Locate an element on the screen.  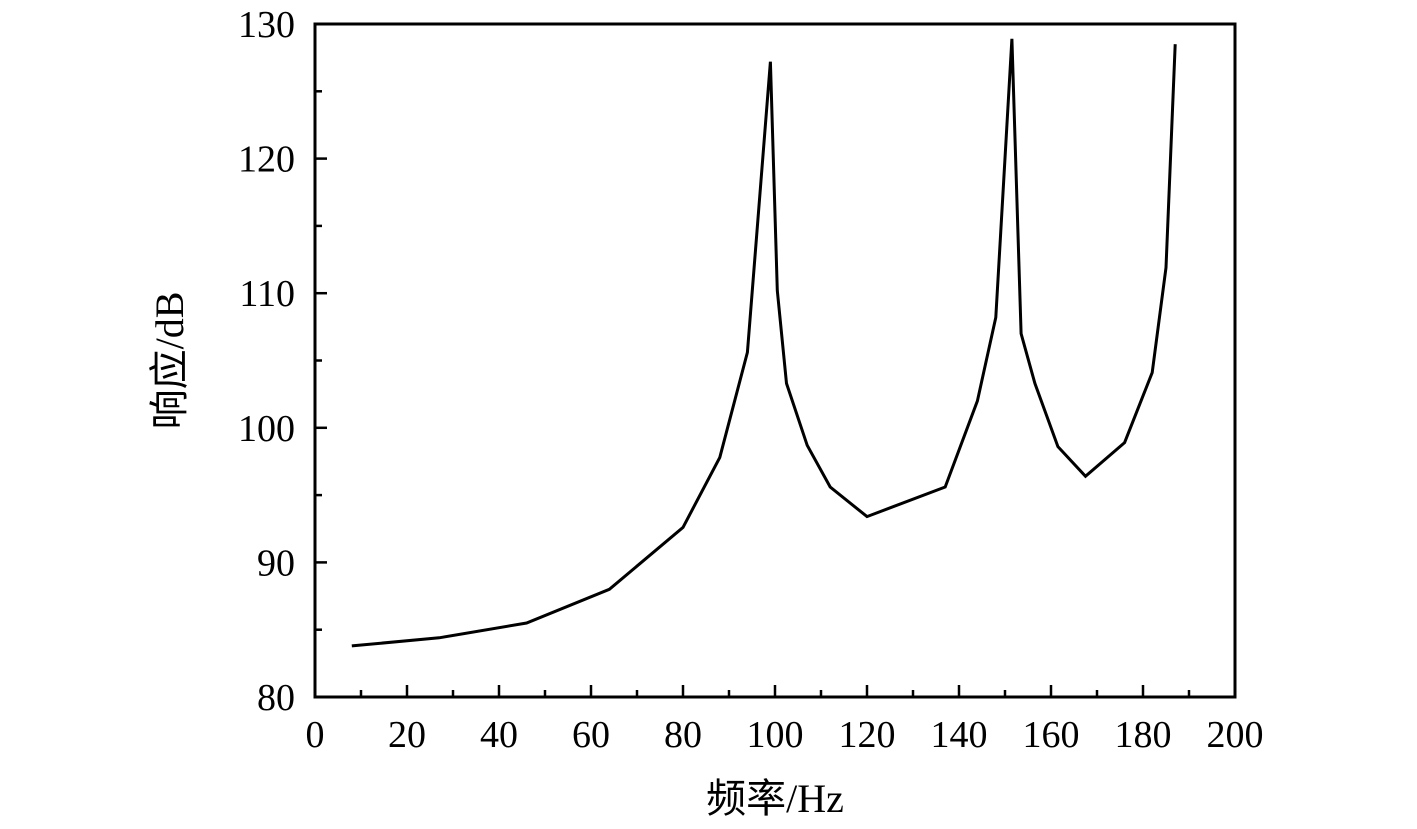
y-tick-label: 130 is located at coordinates (266, 25).